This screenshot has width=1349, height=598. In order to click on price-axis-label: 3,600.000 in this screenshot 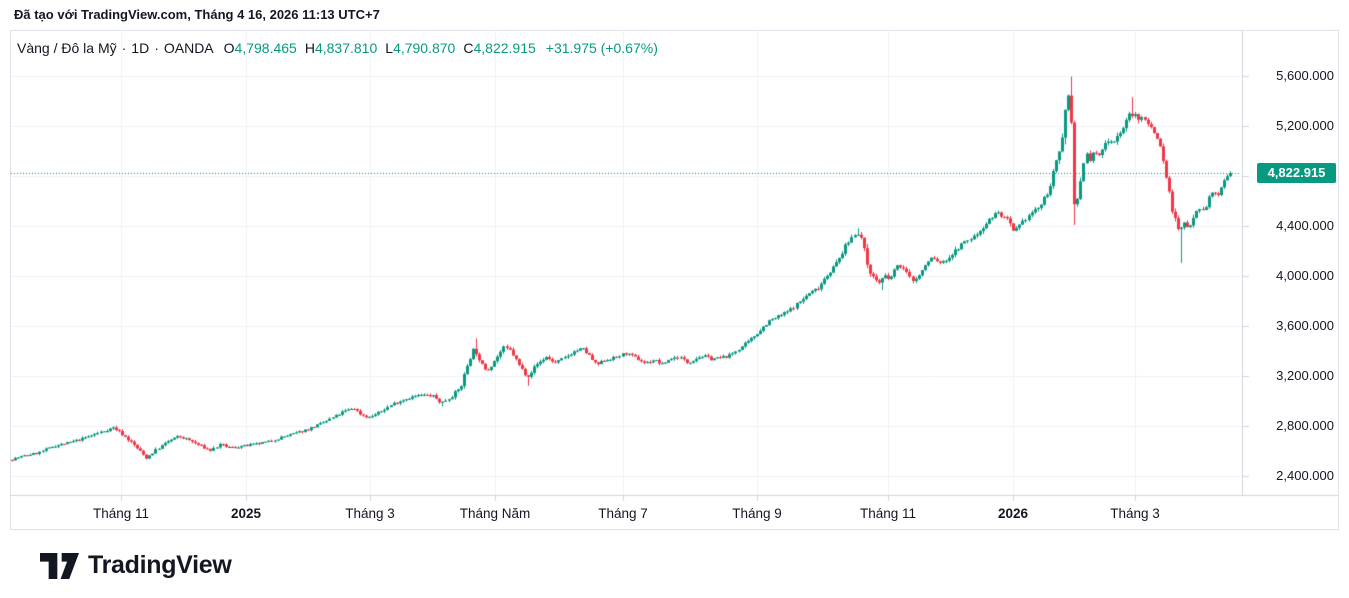, I will do `click(1305, 325)`.